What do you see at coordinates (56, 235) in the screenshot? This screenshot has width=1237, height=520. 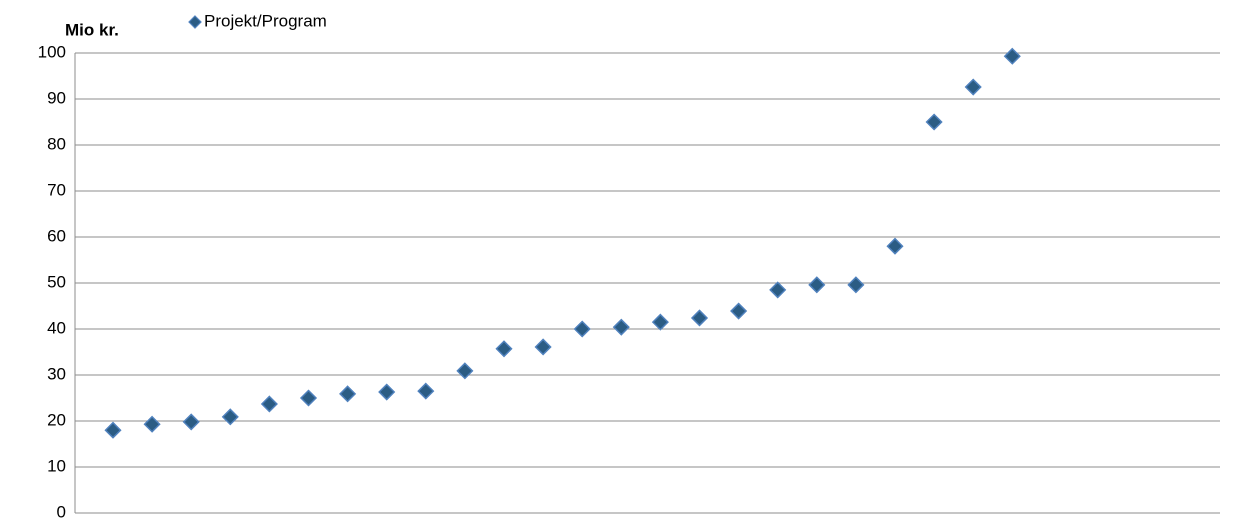 I see `y-tick-label: 60` at bounding box center [56, 235].